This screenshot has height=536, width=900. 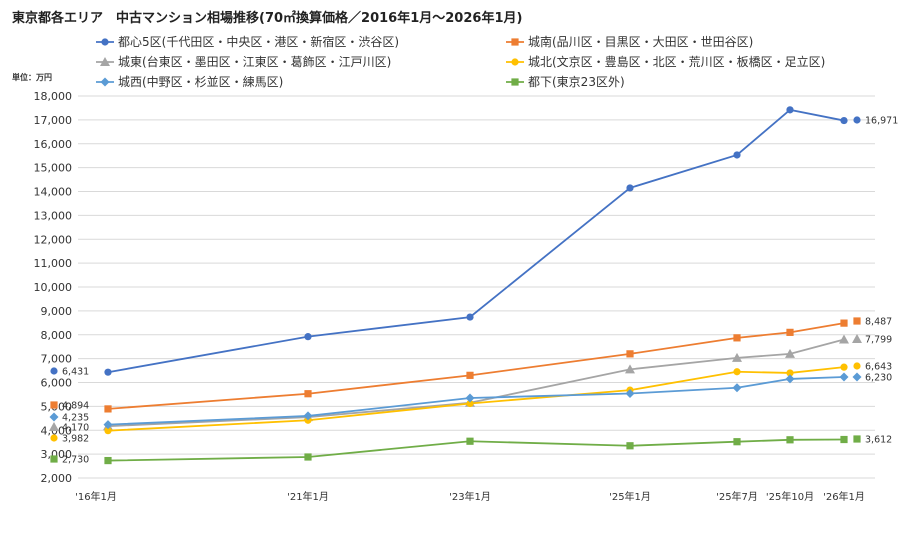 What do you see at coordinates (258, 41) in the screenshot?
I see `legend-label: 都心5区(千代田区・中央区・港区・新宿区・渋谷区)` at bounding box center [258, 41].